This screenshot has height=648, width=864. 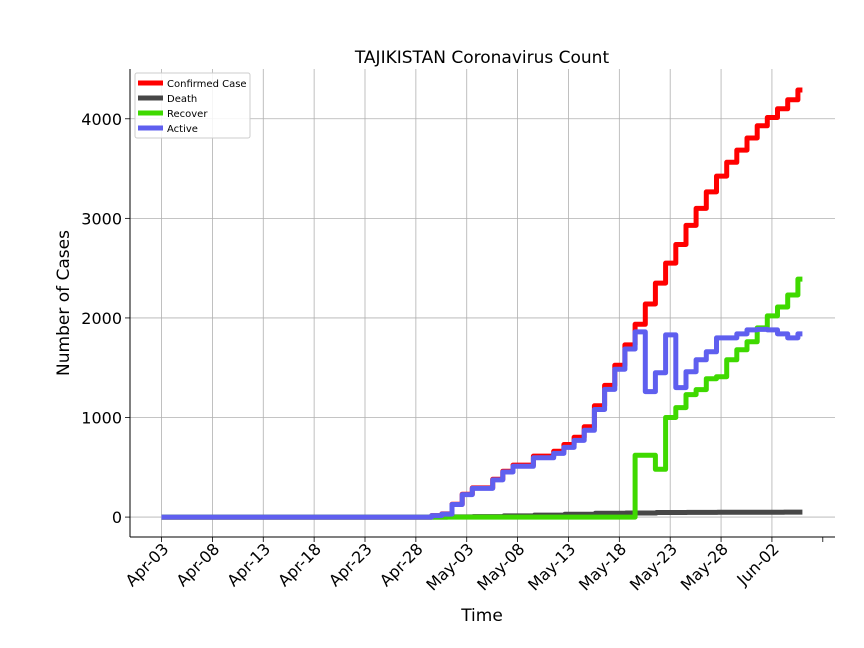 What do you see at coordinates (64, 303) in the screenshot?
I see `y-axis-label: Number of Cases` at bounding box center [64, 303].